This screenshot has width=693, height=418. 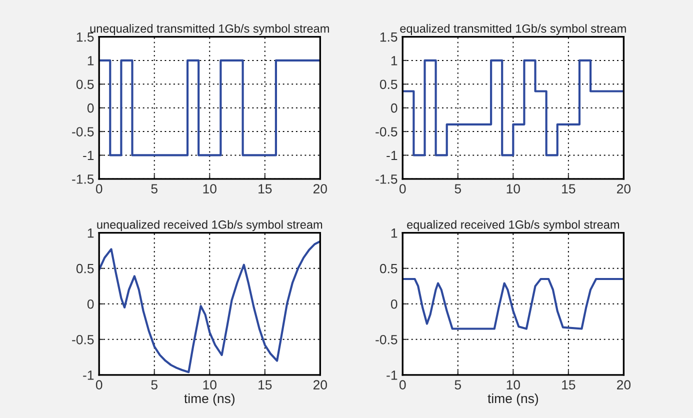 I want to click on chart-title: unequalized received 1Gb/s symbol stream, so click(x=209, y=226).